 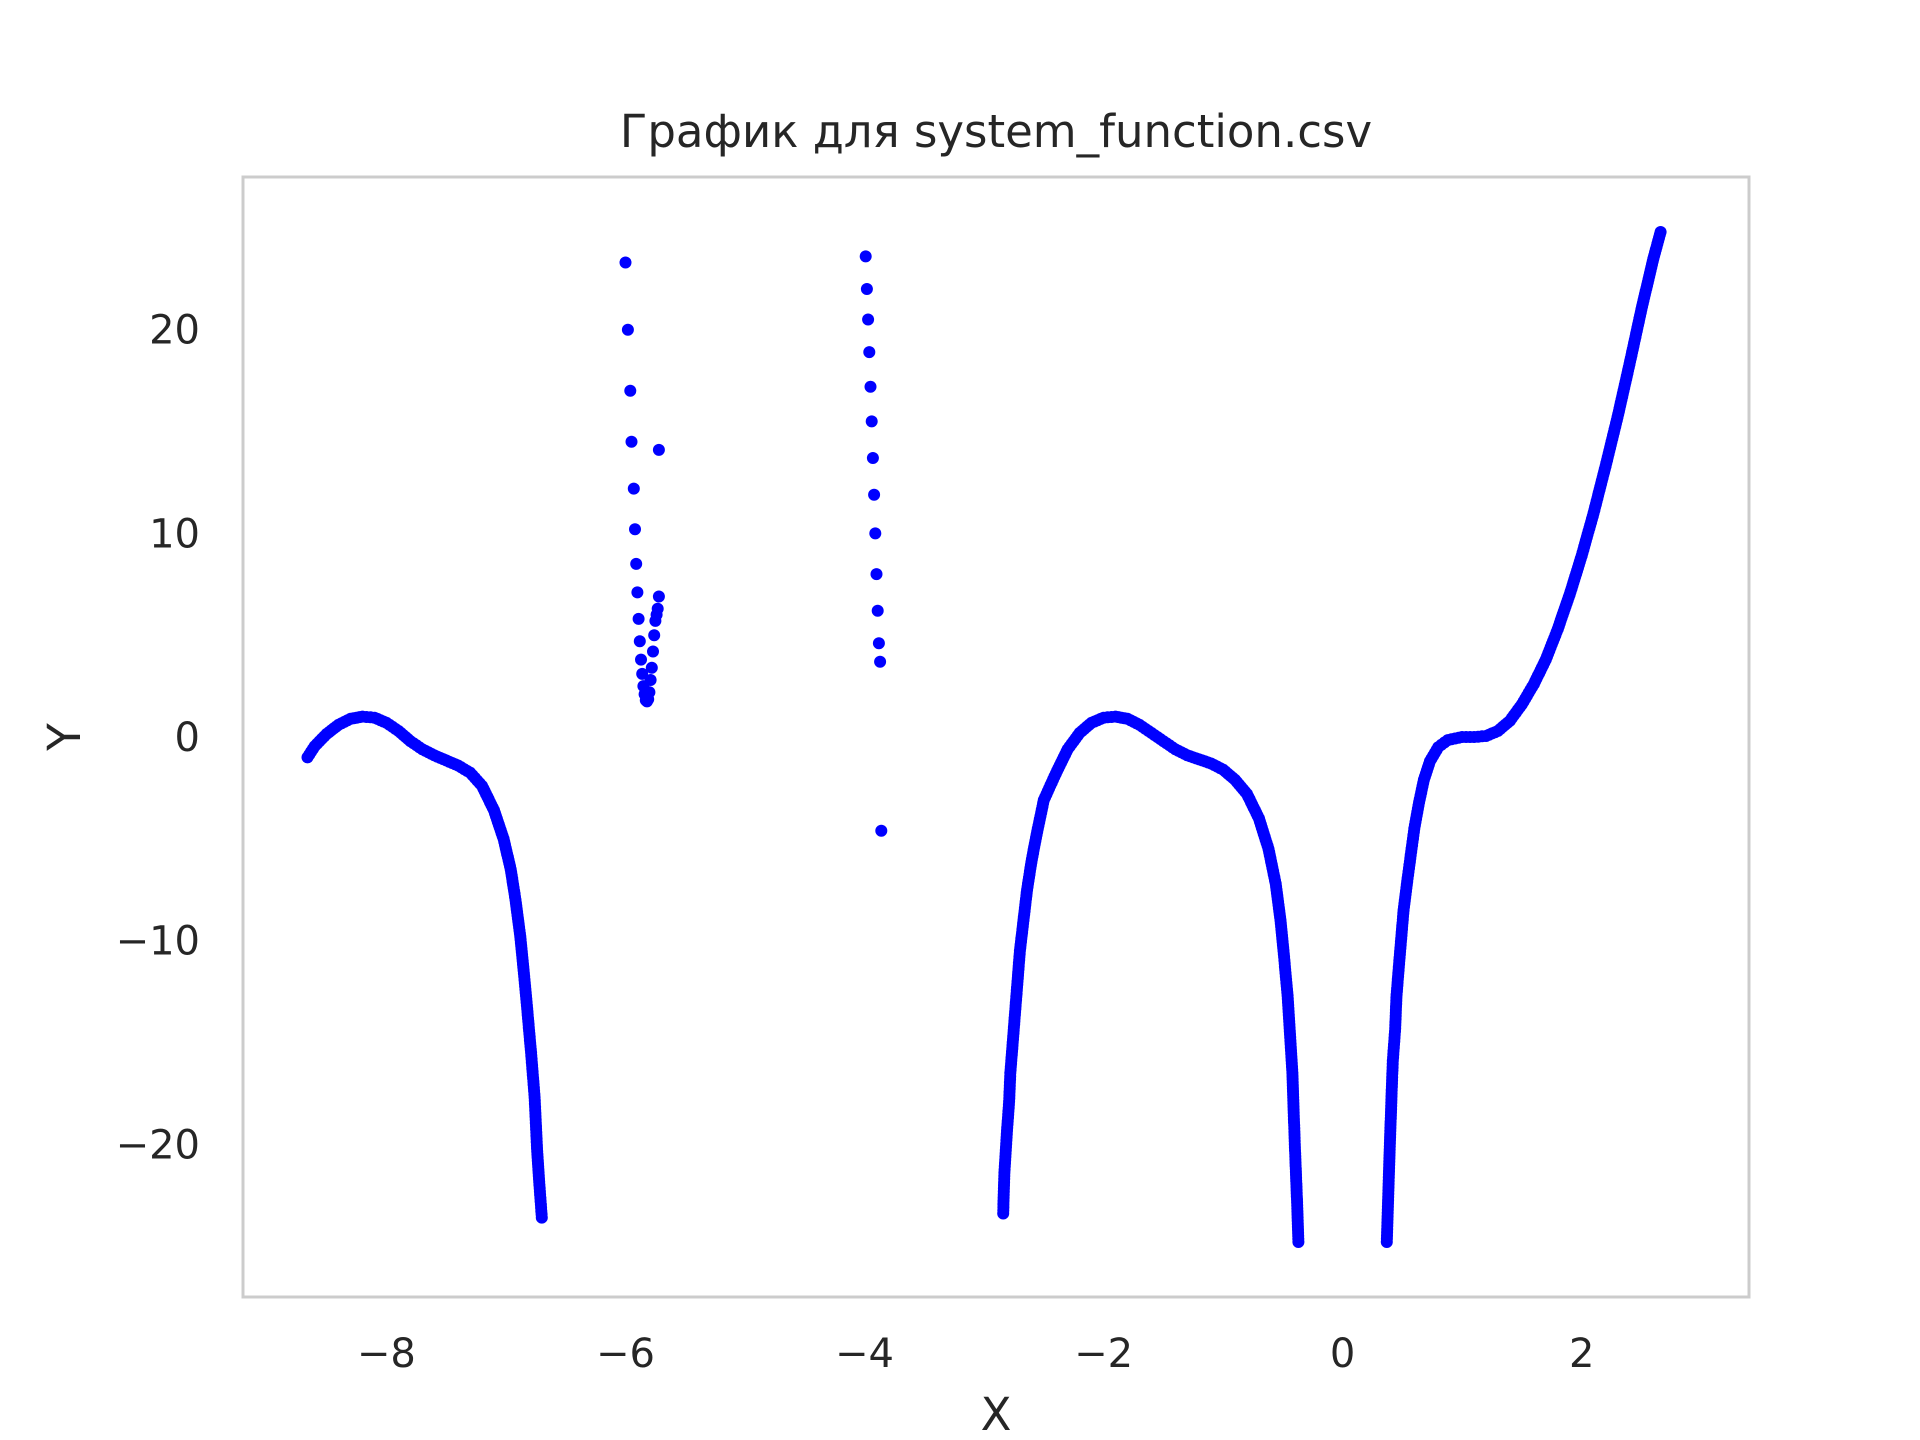 I want to click on x-tick-label: 2, so click(x=1581, y=1354).